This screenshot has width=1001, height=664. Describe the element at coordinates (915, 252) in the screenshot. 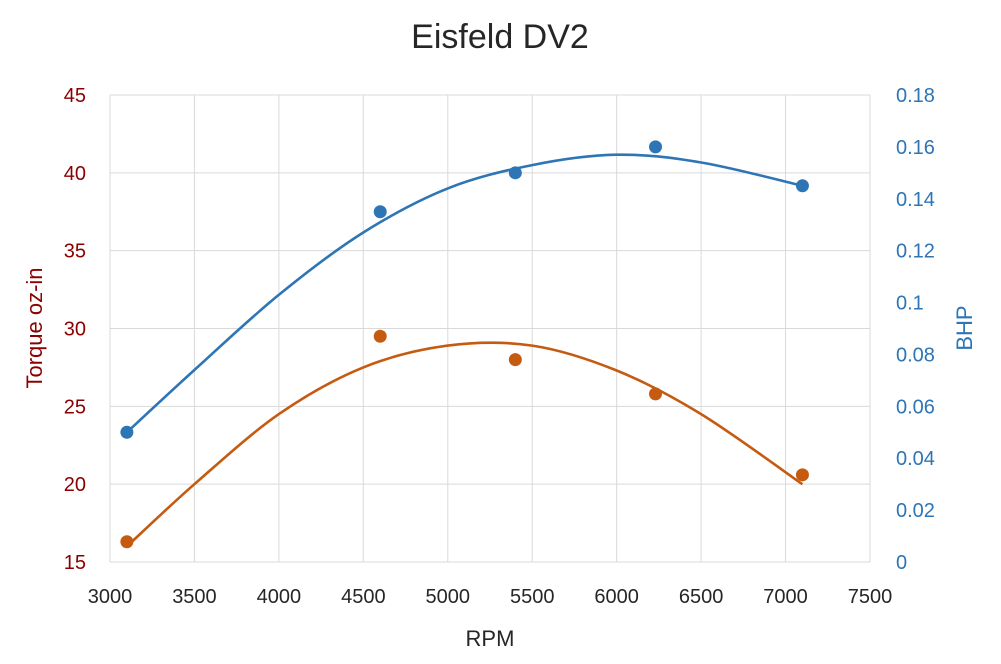

I see `y2-tick-label: 0.12` at that location.